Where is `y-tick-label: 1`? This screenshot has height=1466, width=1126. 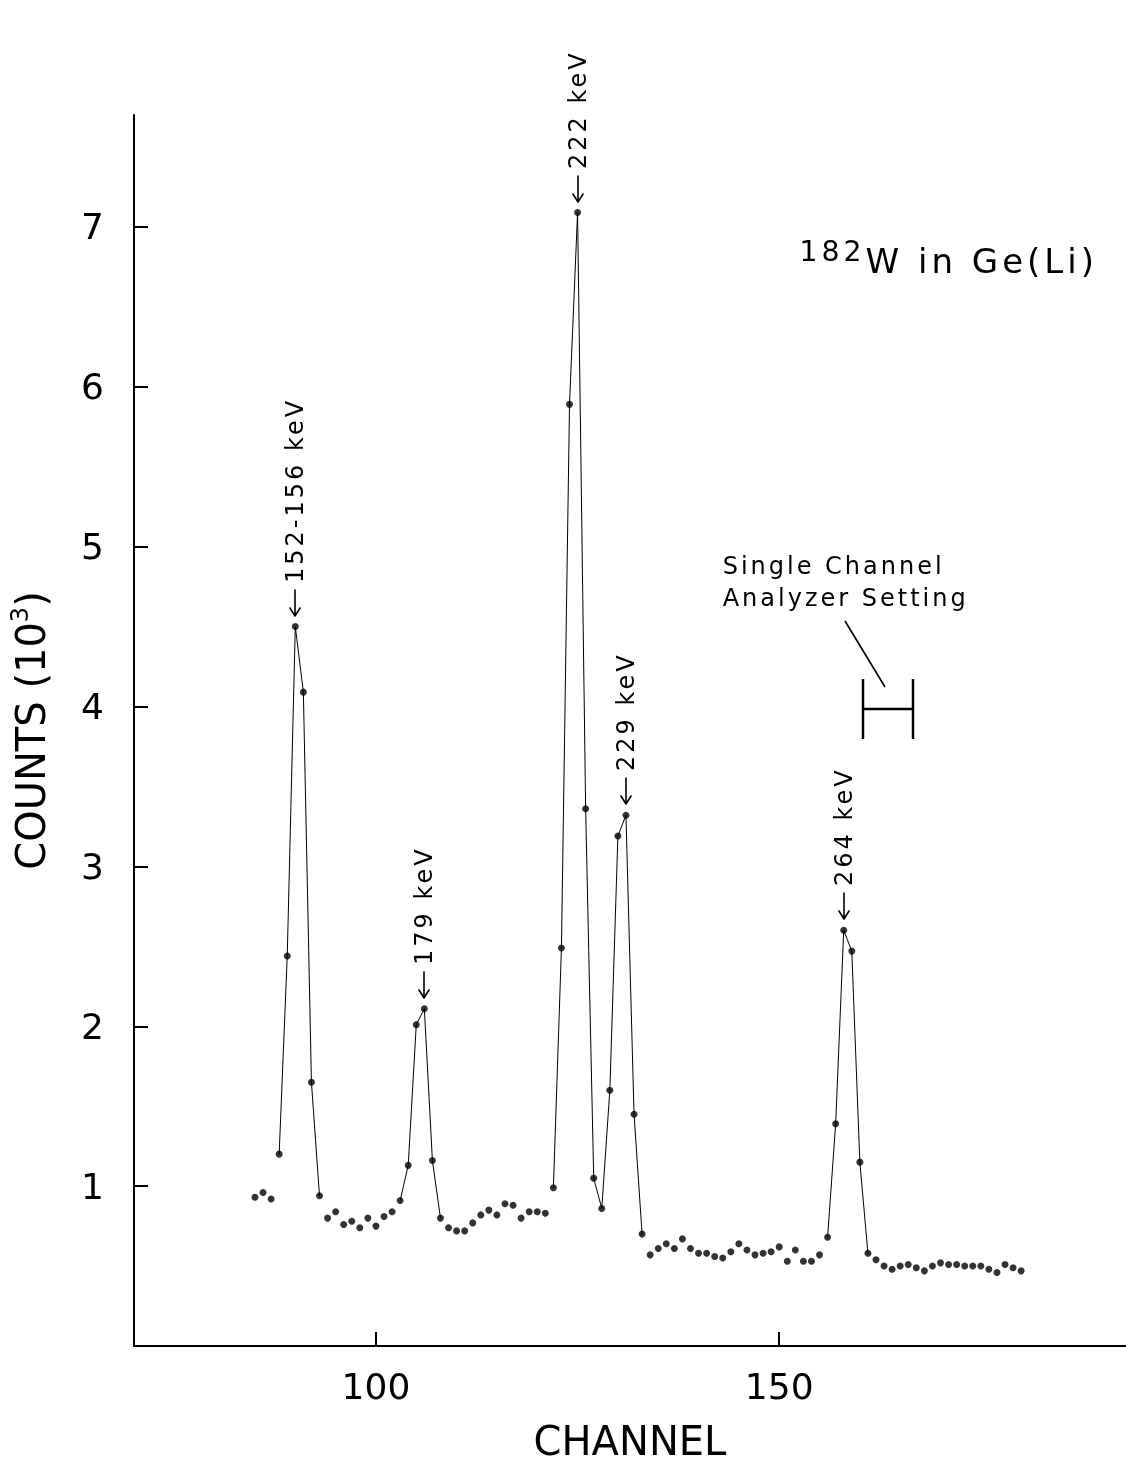 y-tick-label: 1 is located at coordinates (92, 1186).